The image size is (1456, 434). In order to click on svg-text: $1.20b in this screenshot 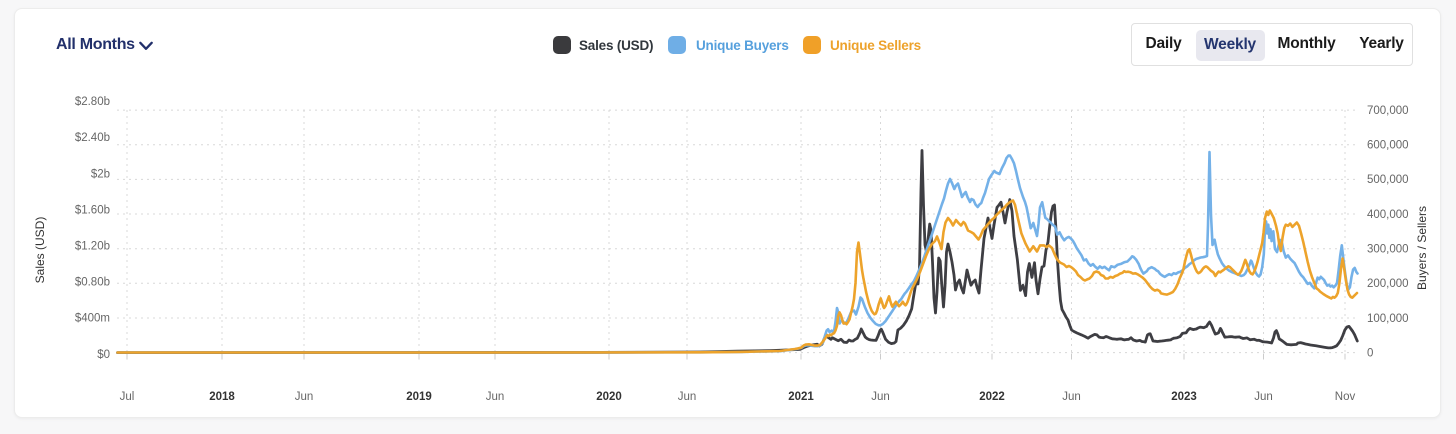, I will do `click(92, 247)`.